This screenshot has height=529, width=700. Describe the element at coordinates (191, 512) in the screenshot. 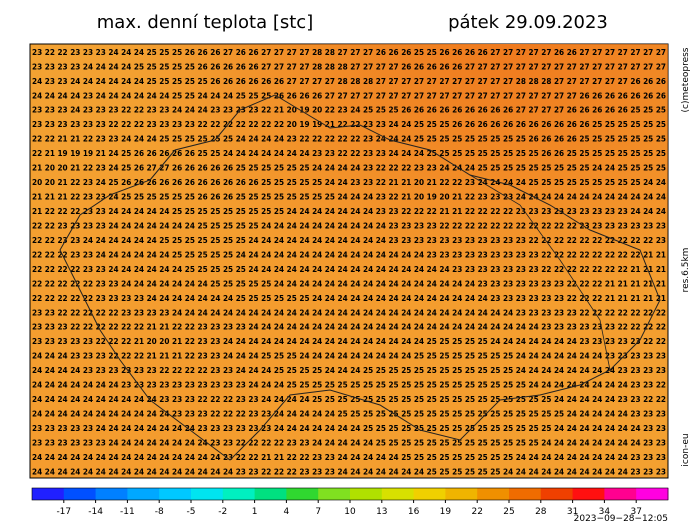

I see `colorbar-tick-label: -5` at that location.